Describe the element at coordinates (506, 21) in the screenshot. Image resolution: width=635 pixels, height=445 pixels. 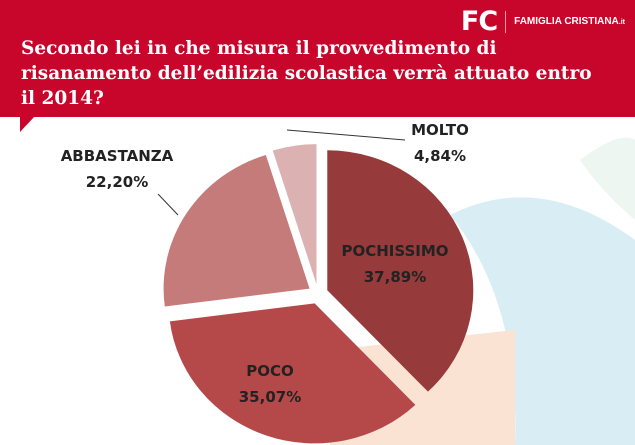
I see `logo-divider` at that location.